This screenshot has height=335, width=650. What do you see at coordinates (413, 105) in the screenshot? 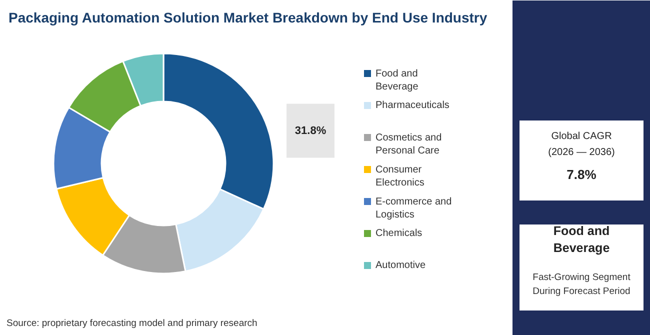
I see `legend-label: Pharmaceuticals` at bounding box center [413, 105].